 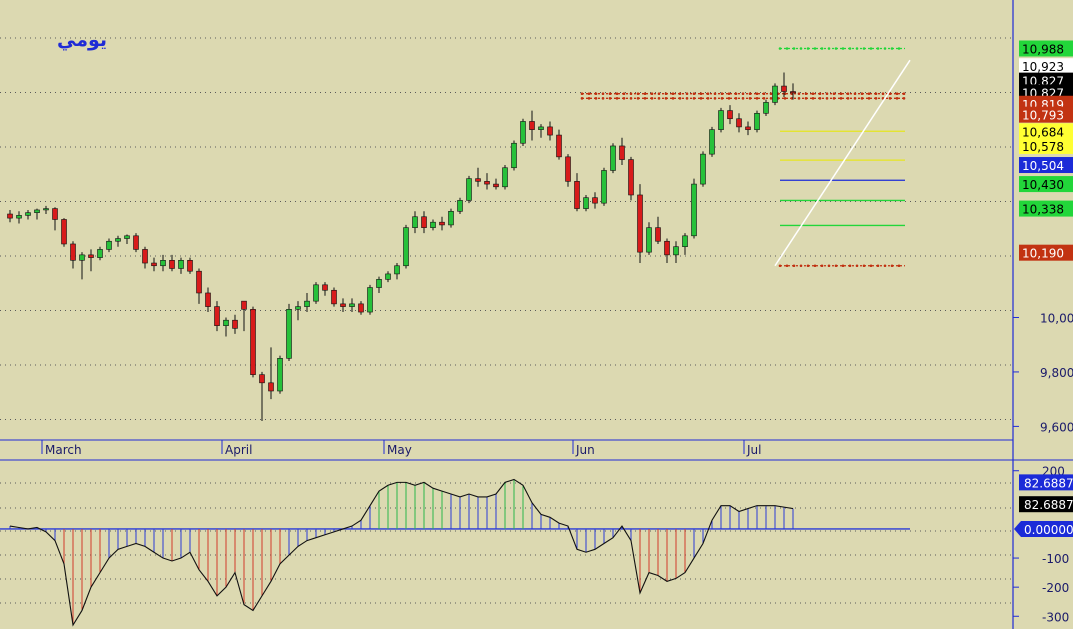 What do you see at coordinates (1043, 49) in the screenshot?
I see `price-tag-label: 10,988` at bounding box center [1043, 49].